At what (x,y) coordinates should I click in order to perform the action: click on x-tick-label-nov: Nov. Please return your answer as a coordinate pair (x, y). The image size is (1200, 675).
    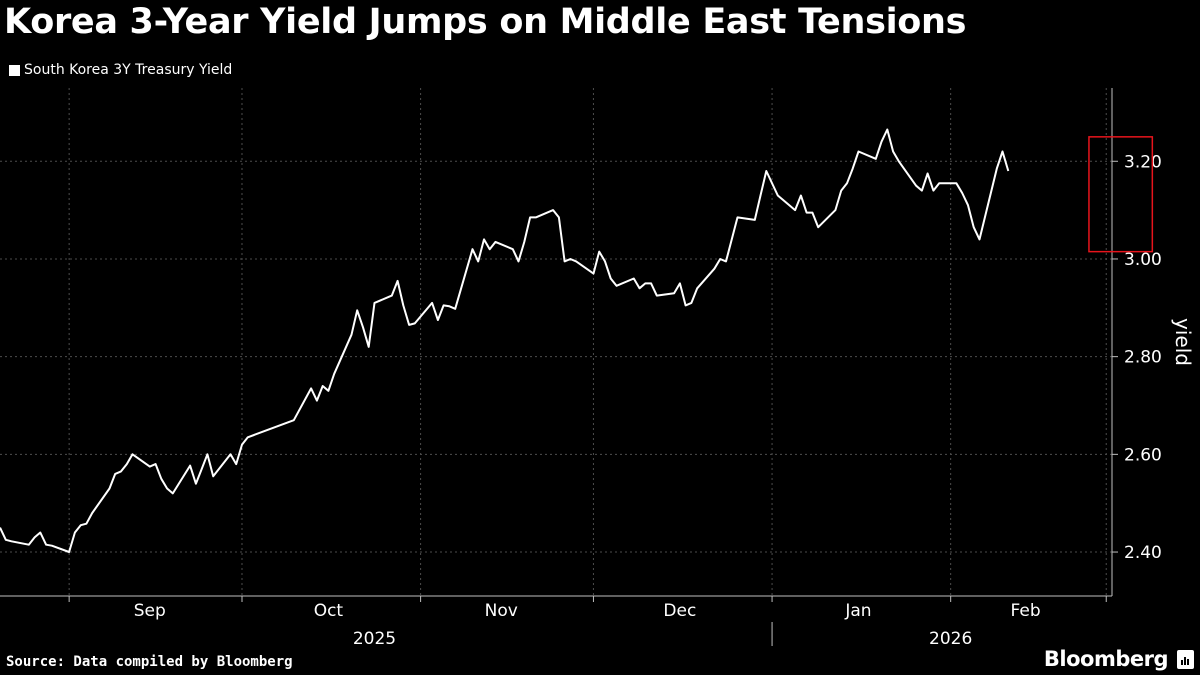
    Looking at the image, I should click on (501, 611).